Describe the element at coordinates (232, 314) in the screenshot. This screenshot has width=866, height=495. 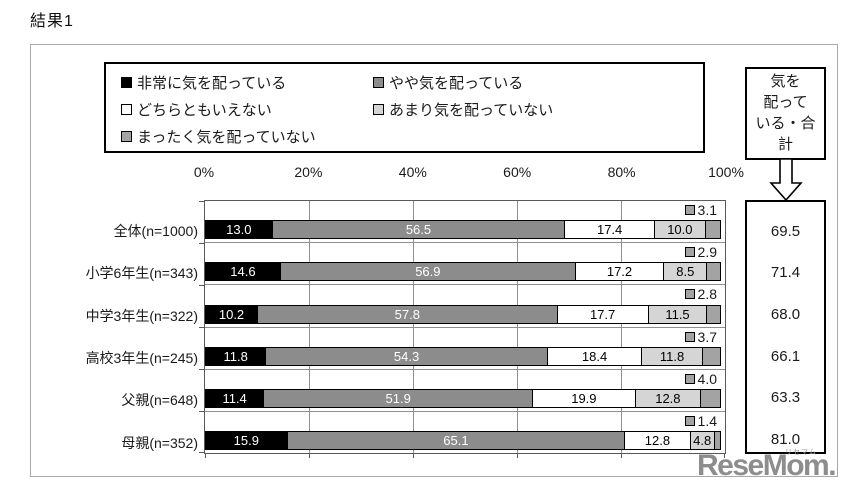
I see `bar-segment-0: 10.2` at that location.